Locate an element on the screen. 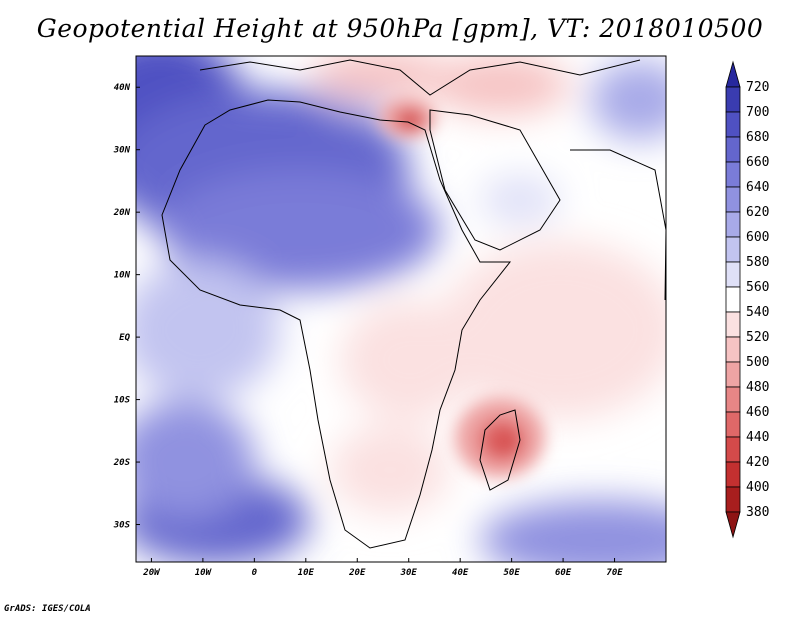 The height and width of the screenshot is (618, 800). lat-tick-label: 30S is located at coordinates (122, 526).